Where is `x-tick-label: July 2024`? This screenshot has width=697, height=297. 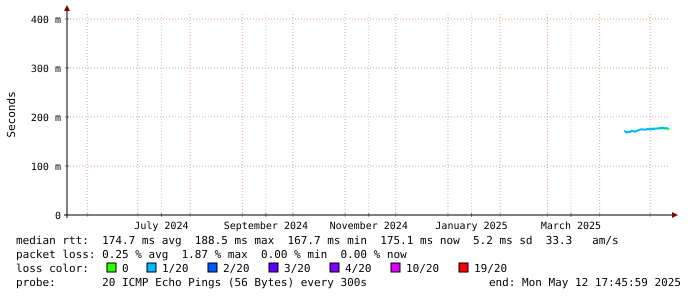 x-tick-label: July 2024 is located at coordinates (161, 226).